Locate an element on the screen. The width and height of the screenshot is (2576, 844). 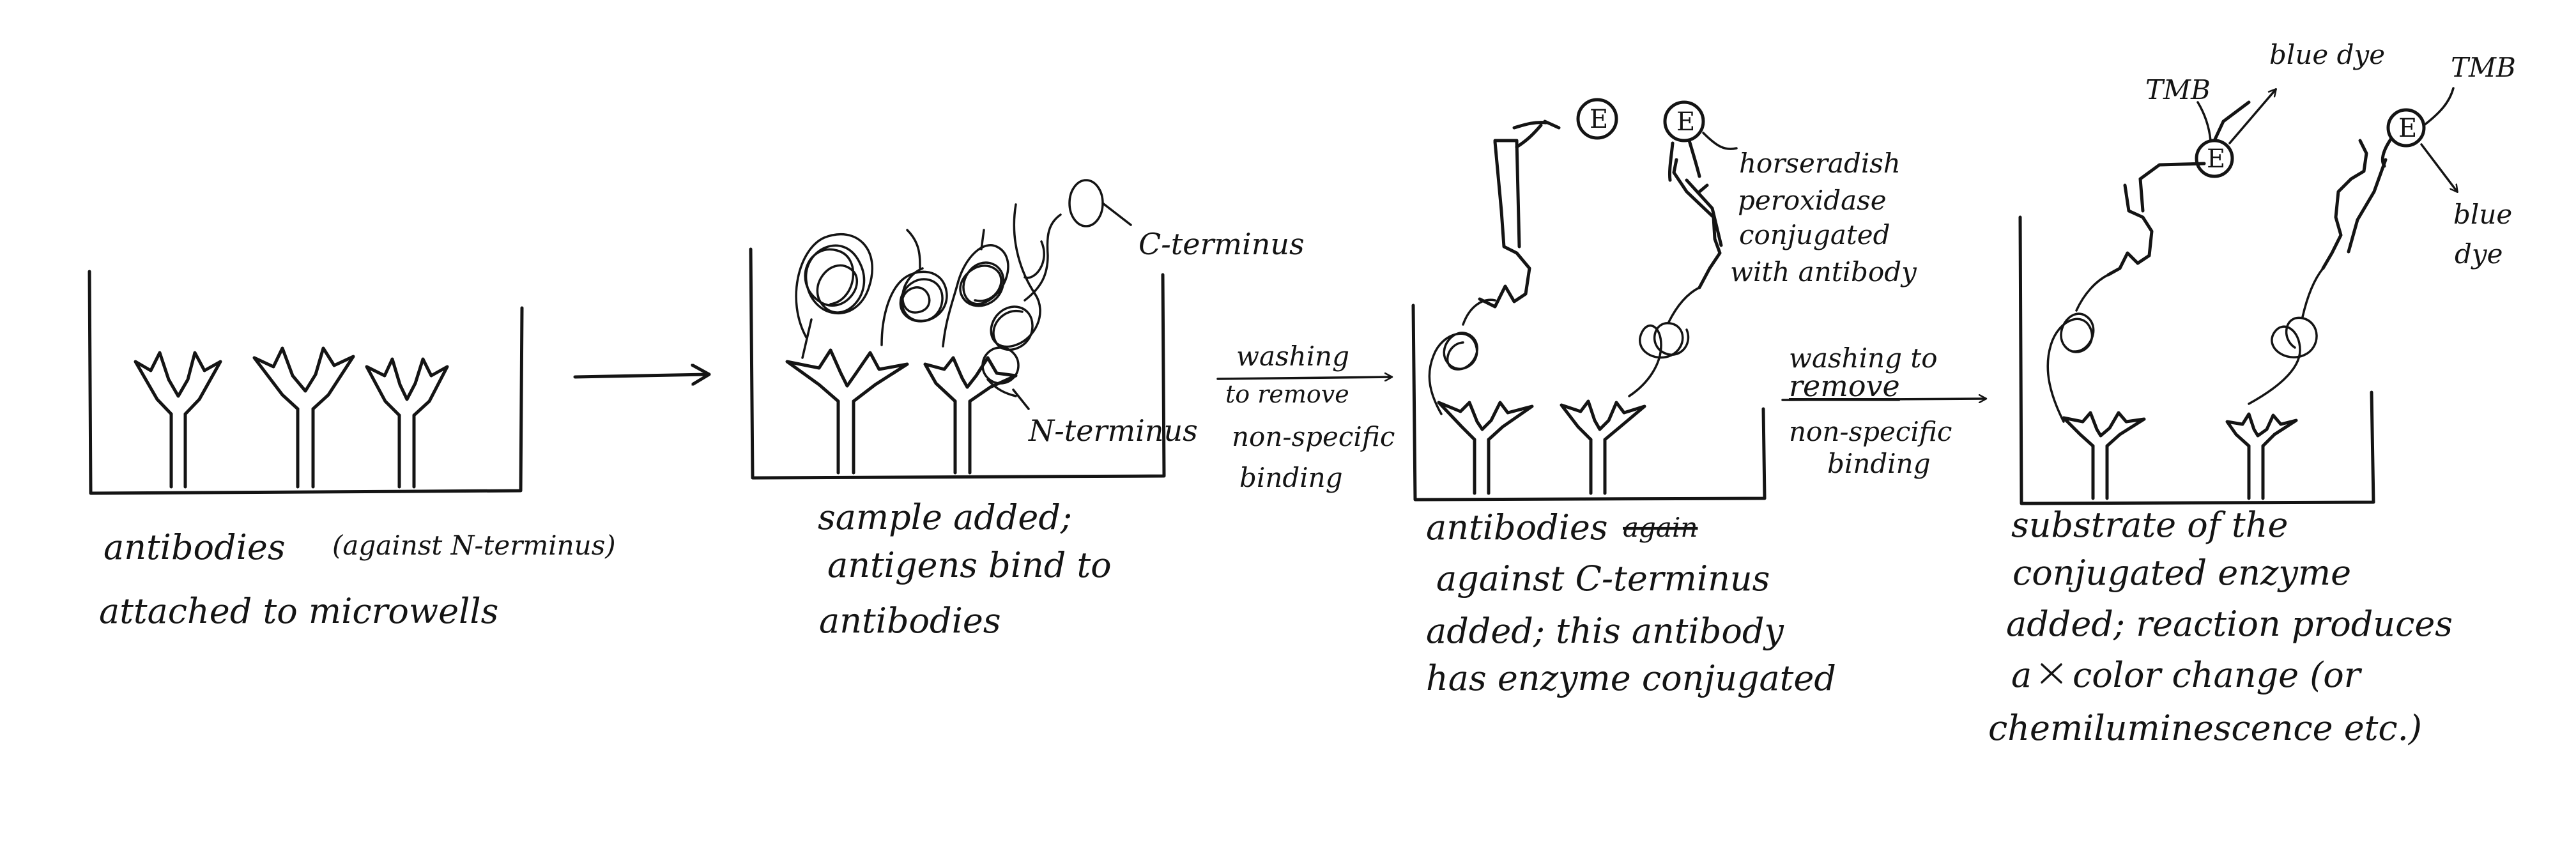
step-1-line2: to remove is located at coordinates (1287, 394).